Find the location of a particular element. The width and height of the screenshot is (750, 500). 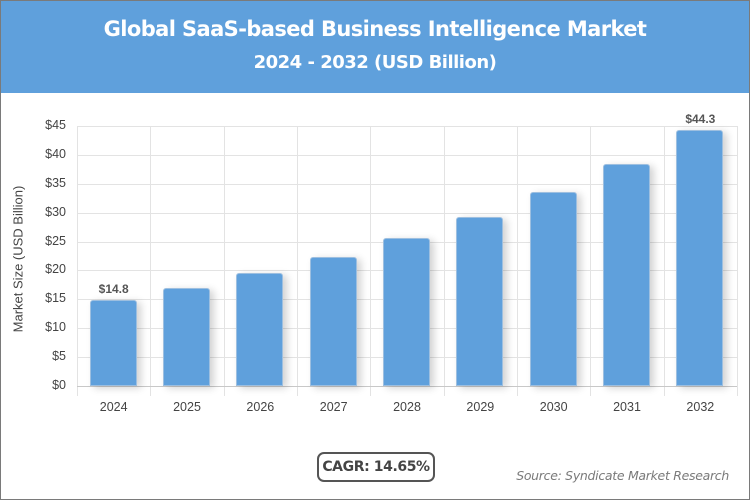

x-tick-label: 2025 is located at coordinates (187, 407).